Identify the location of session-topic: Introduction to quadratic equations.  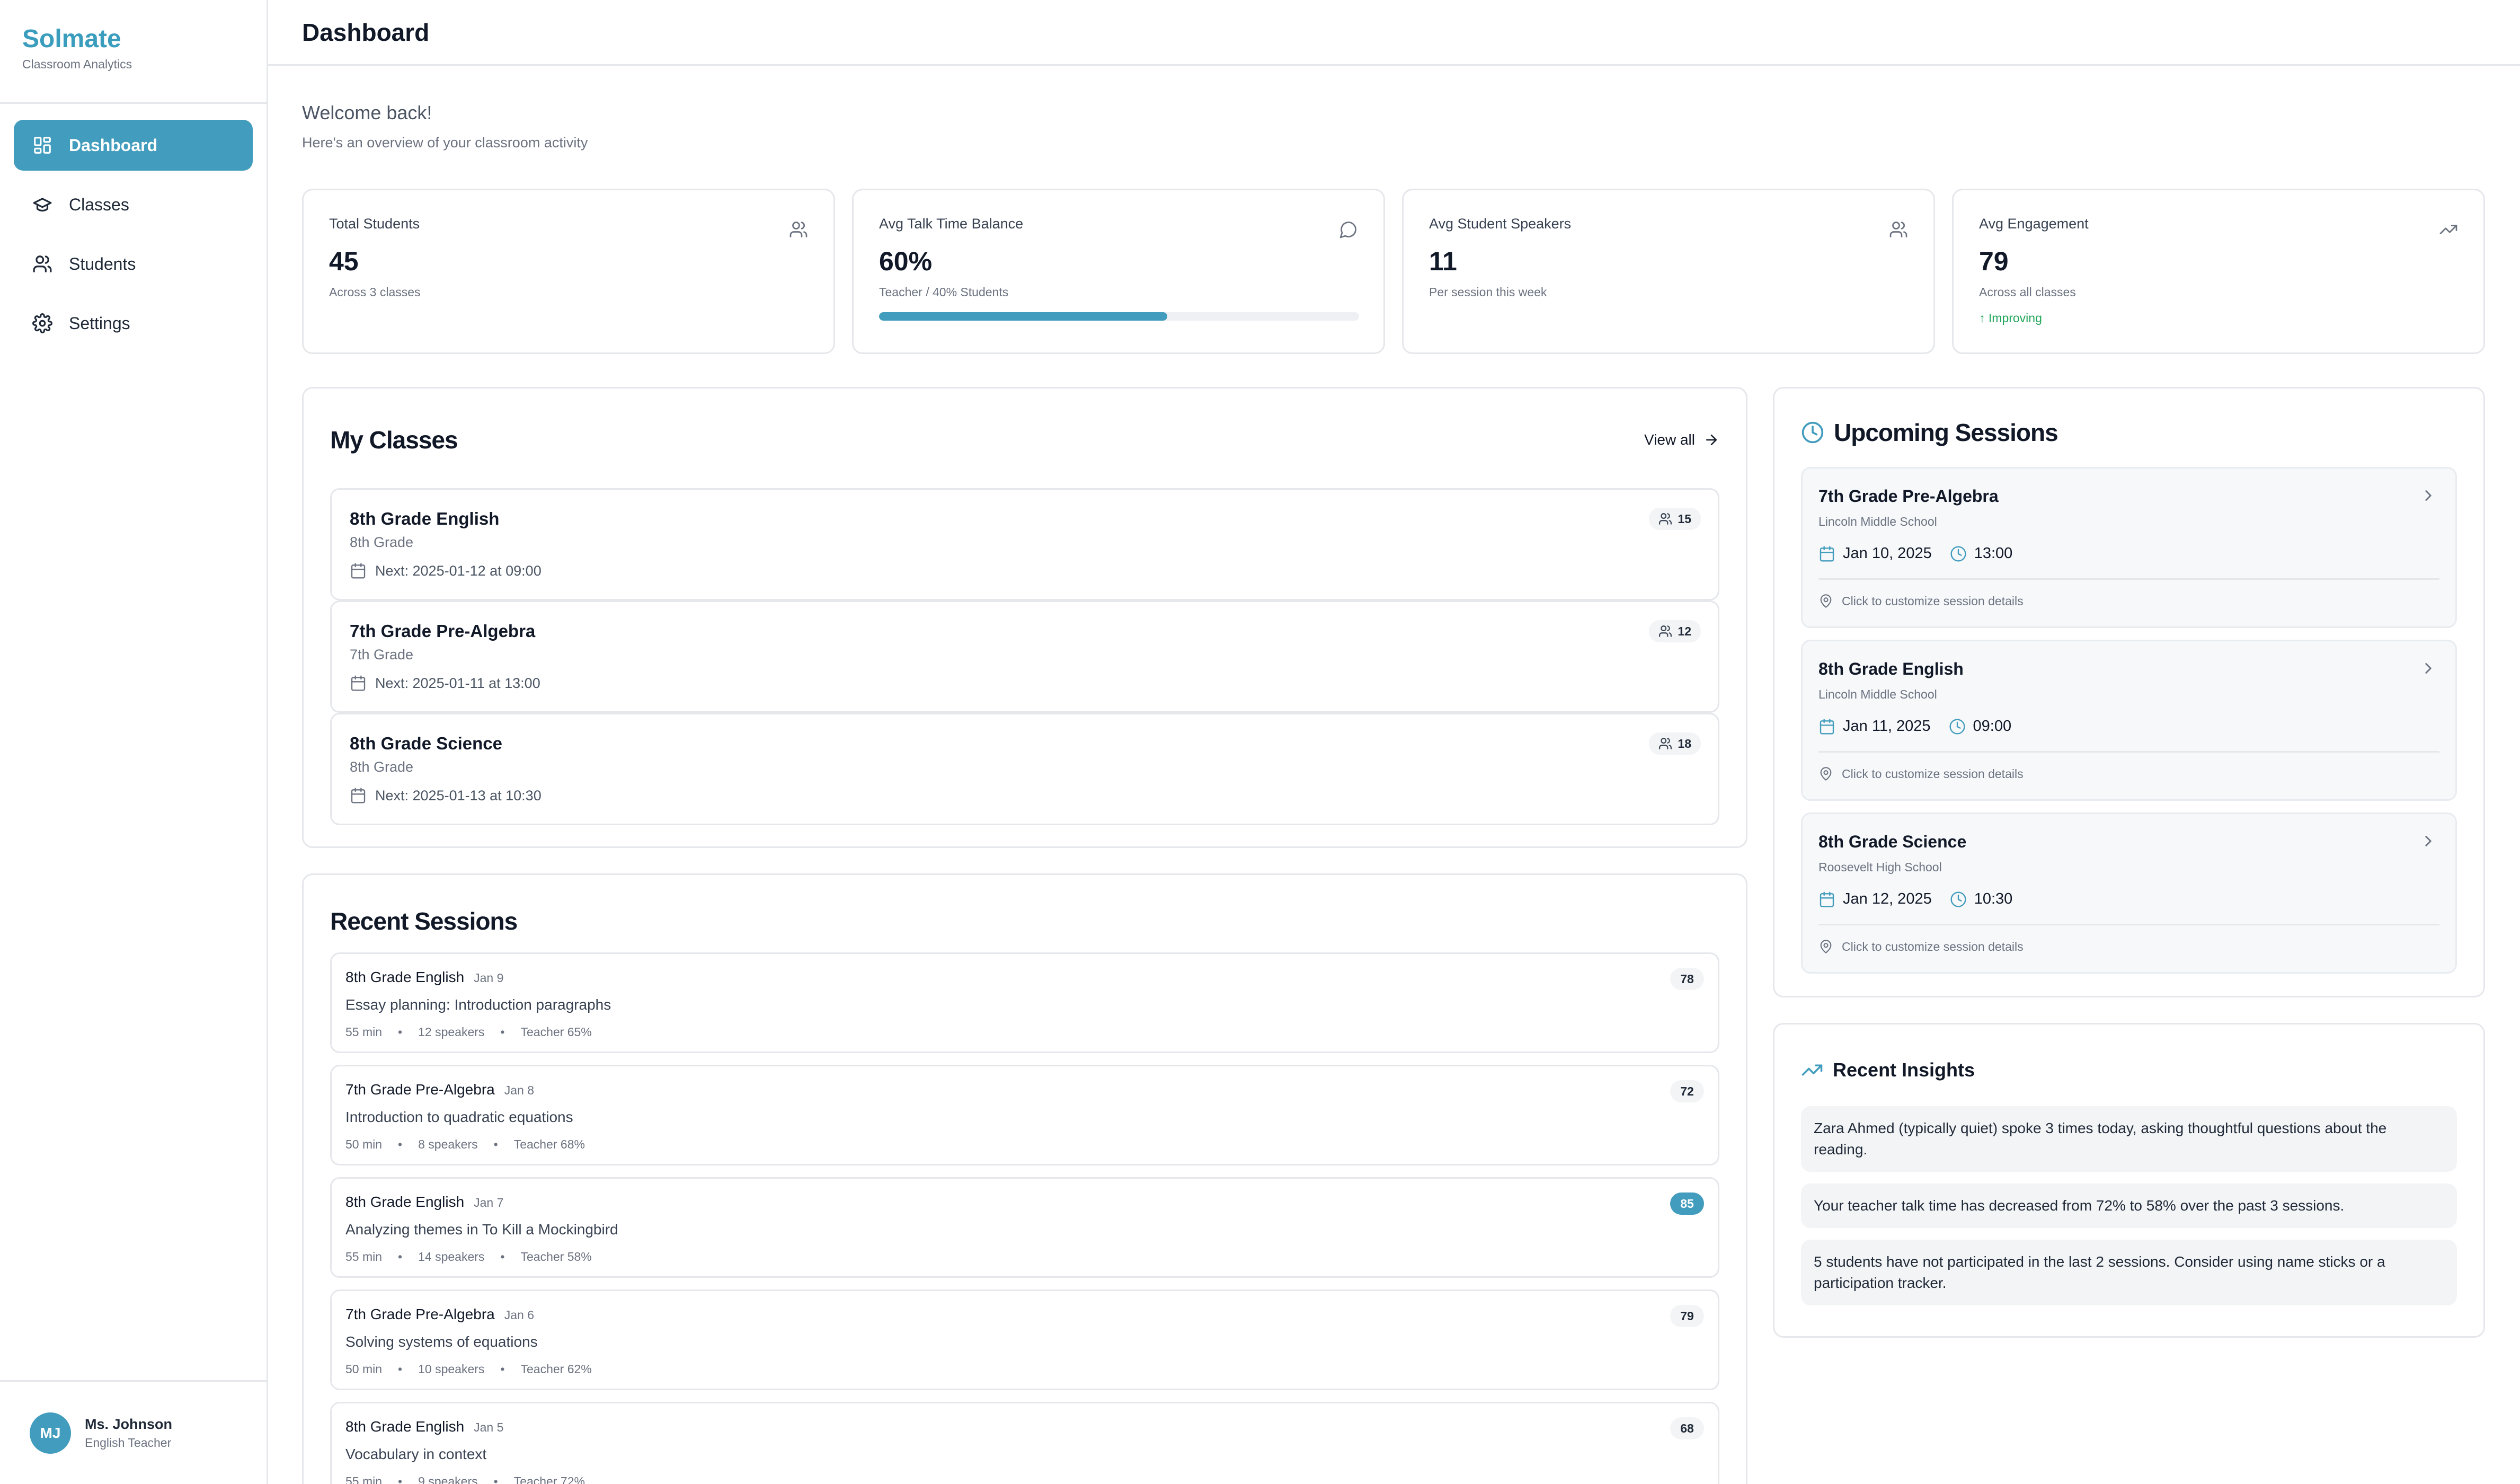
(459, 1117).